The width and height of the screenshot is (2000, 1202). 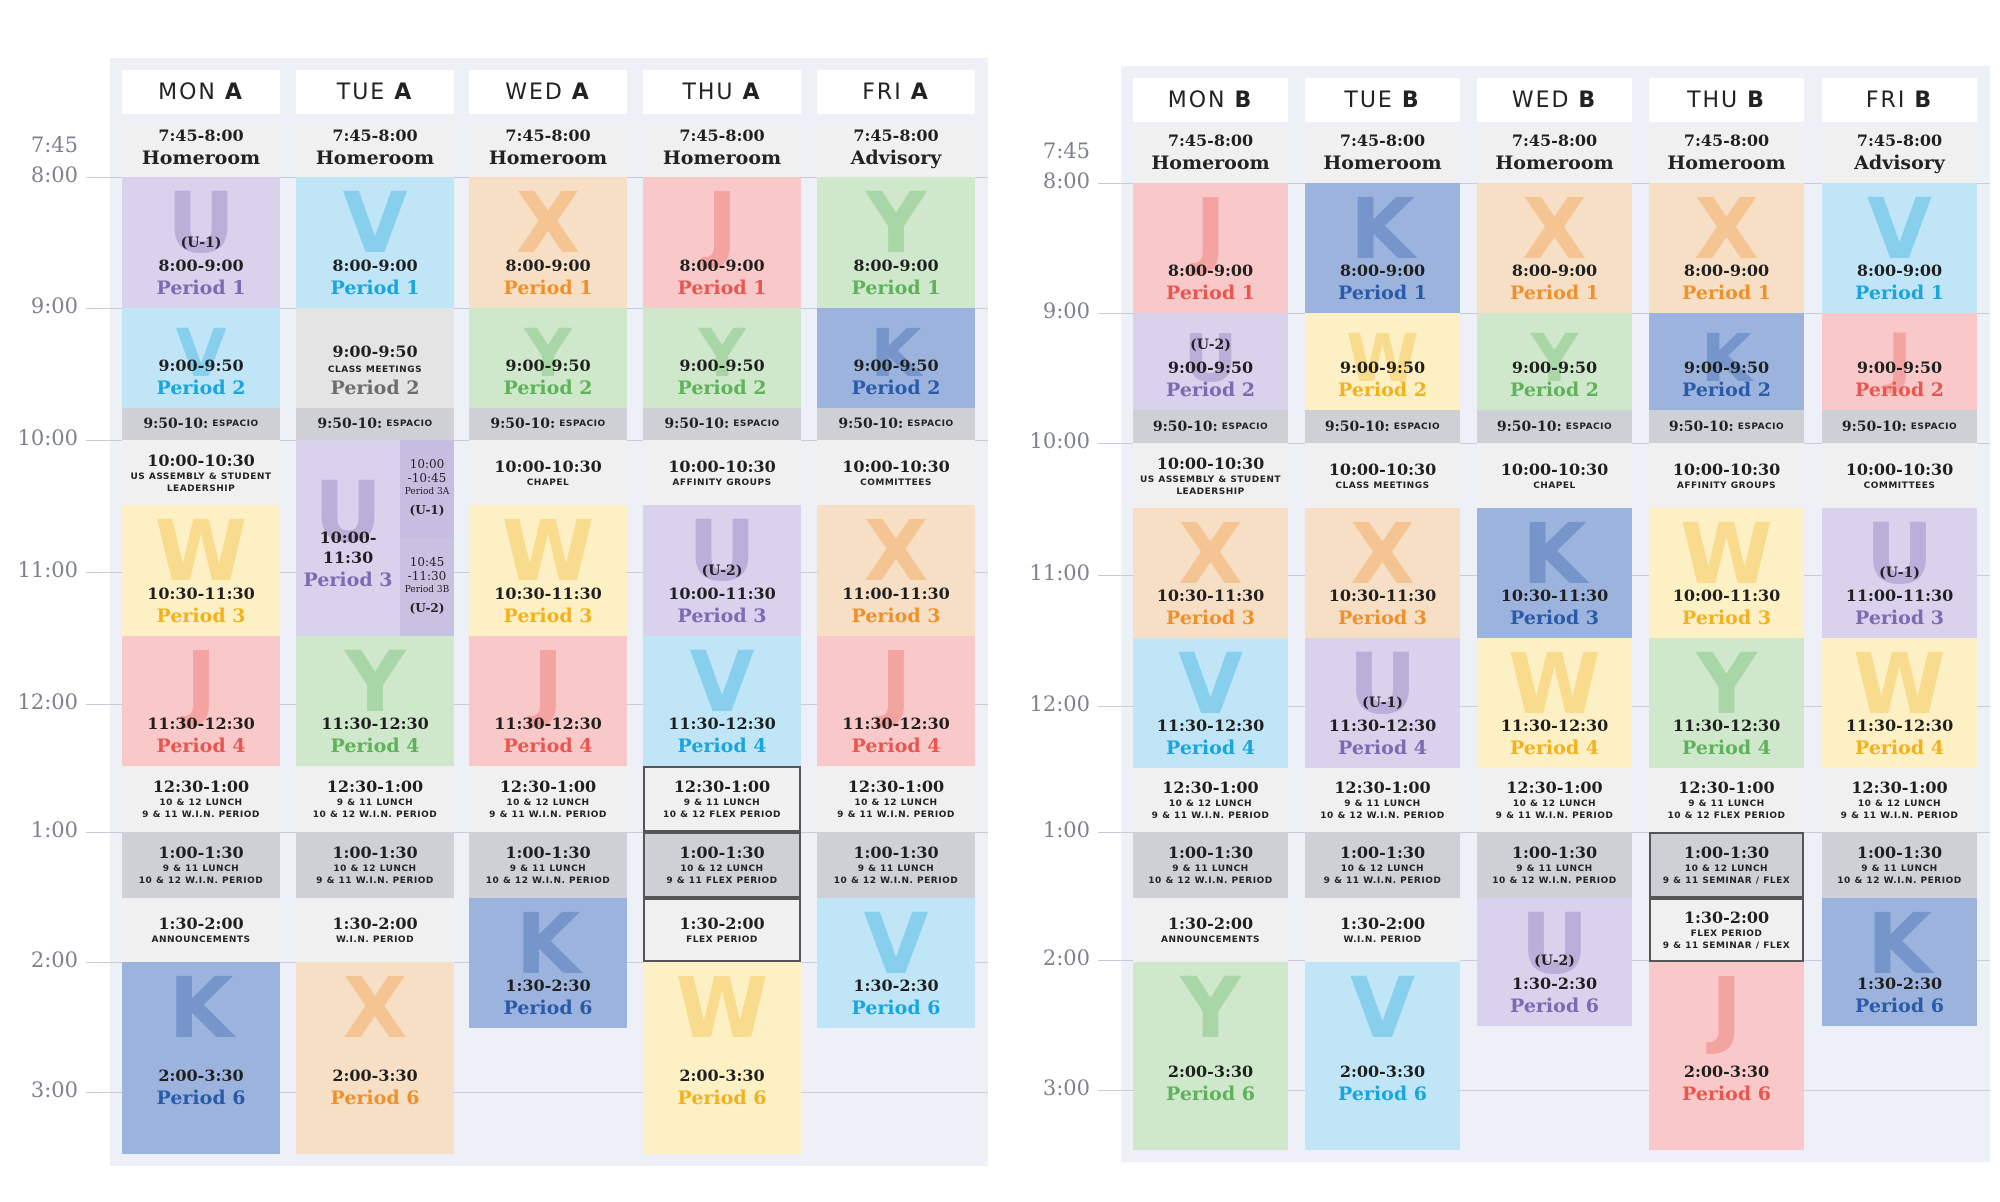 What do you see at coordinates (201, 358) in the screenshot?
I see `schedule-block-p2: V 9:00-9:50 Period 2` at bounding box center [201, 358].